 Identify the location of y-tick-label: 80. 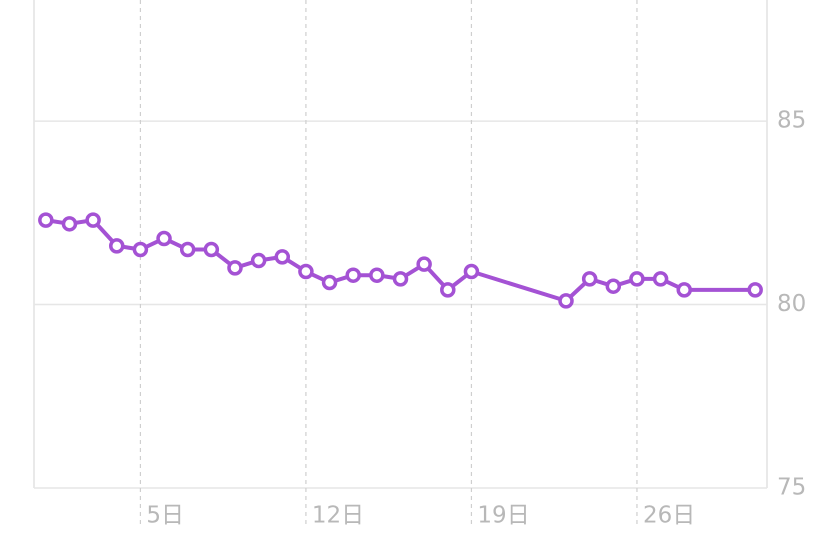
(791, 304).